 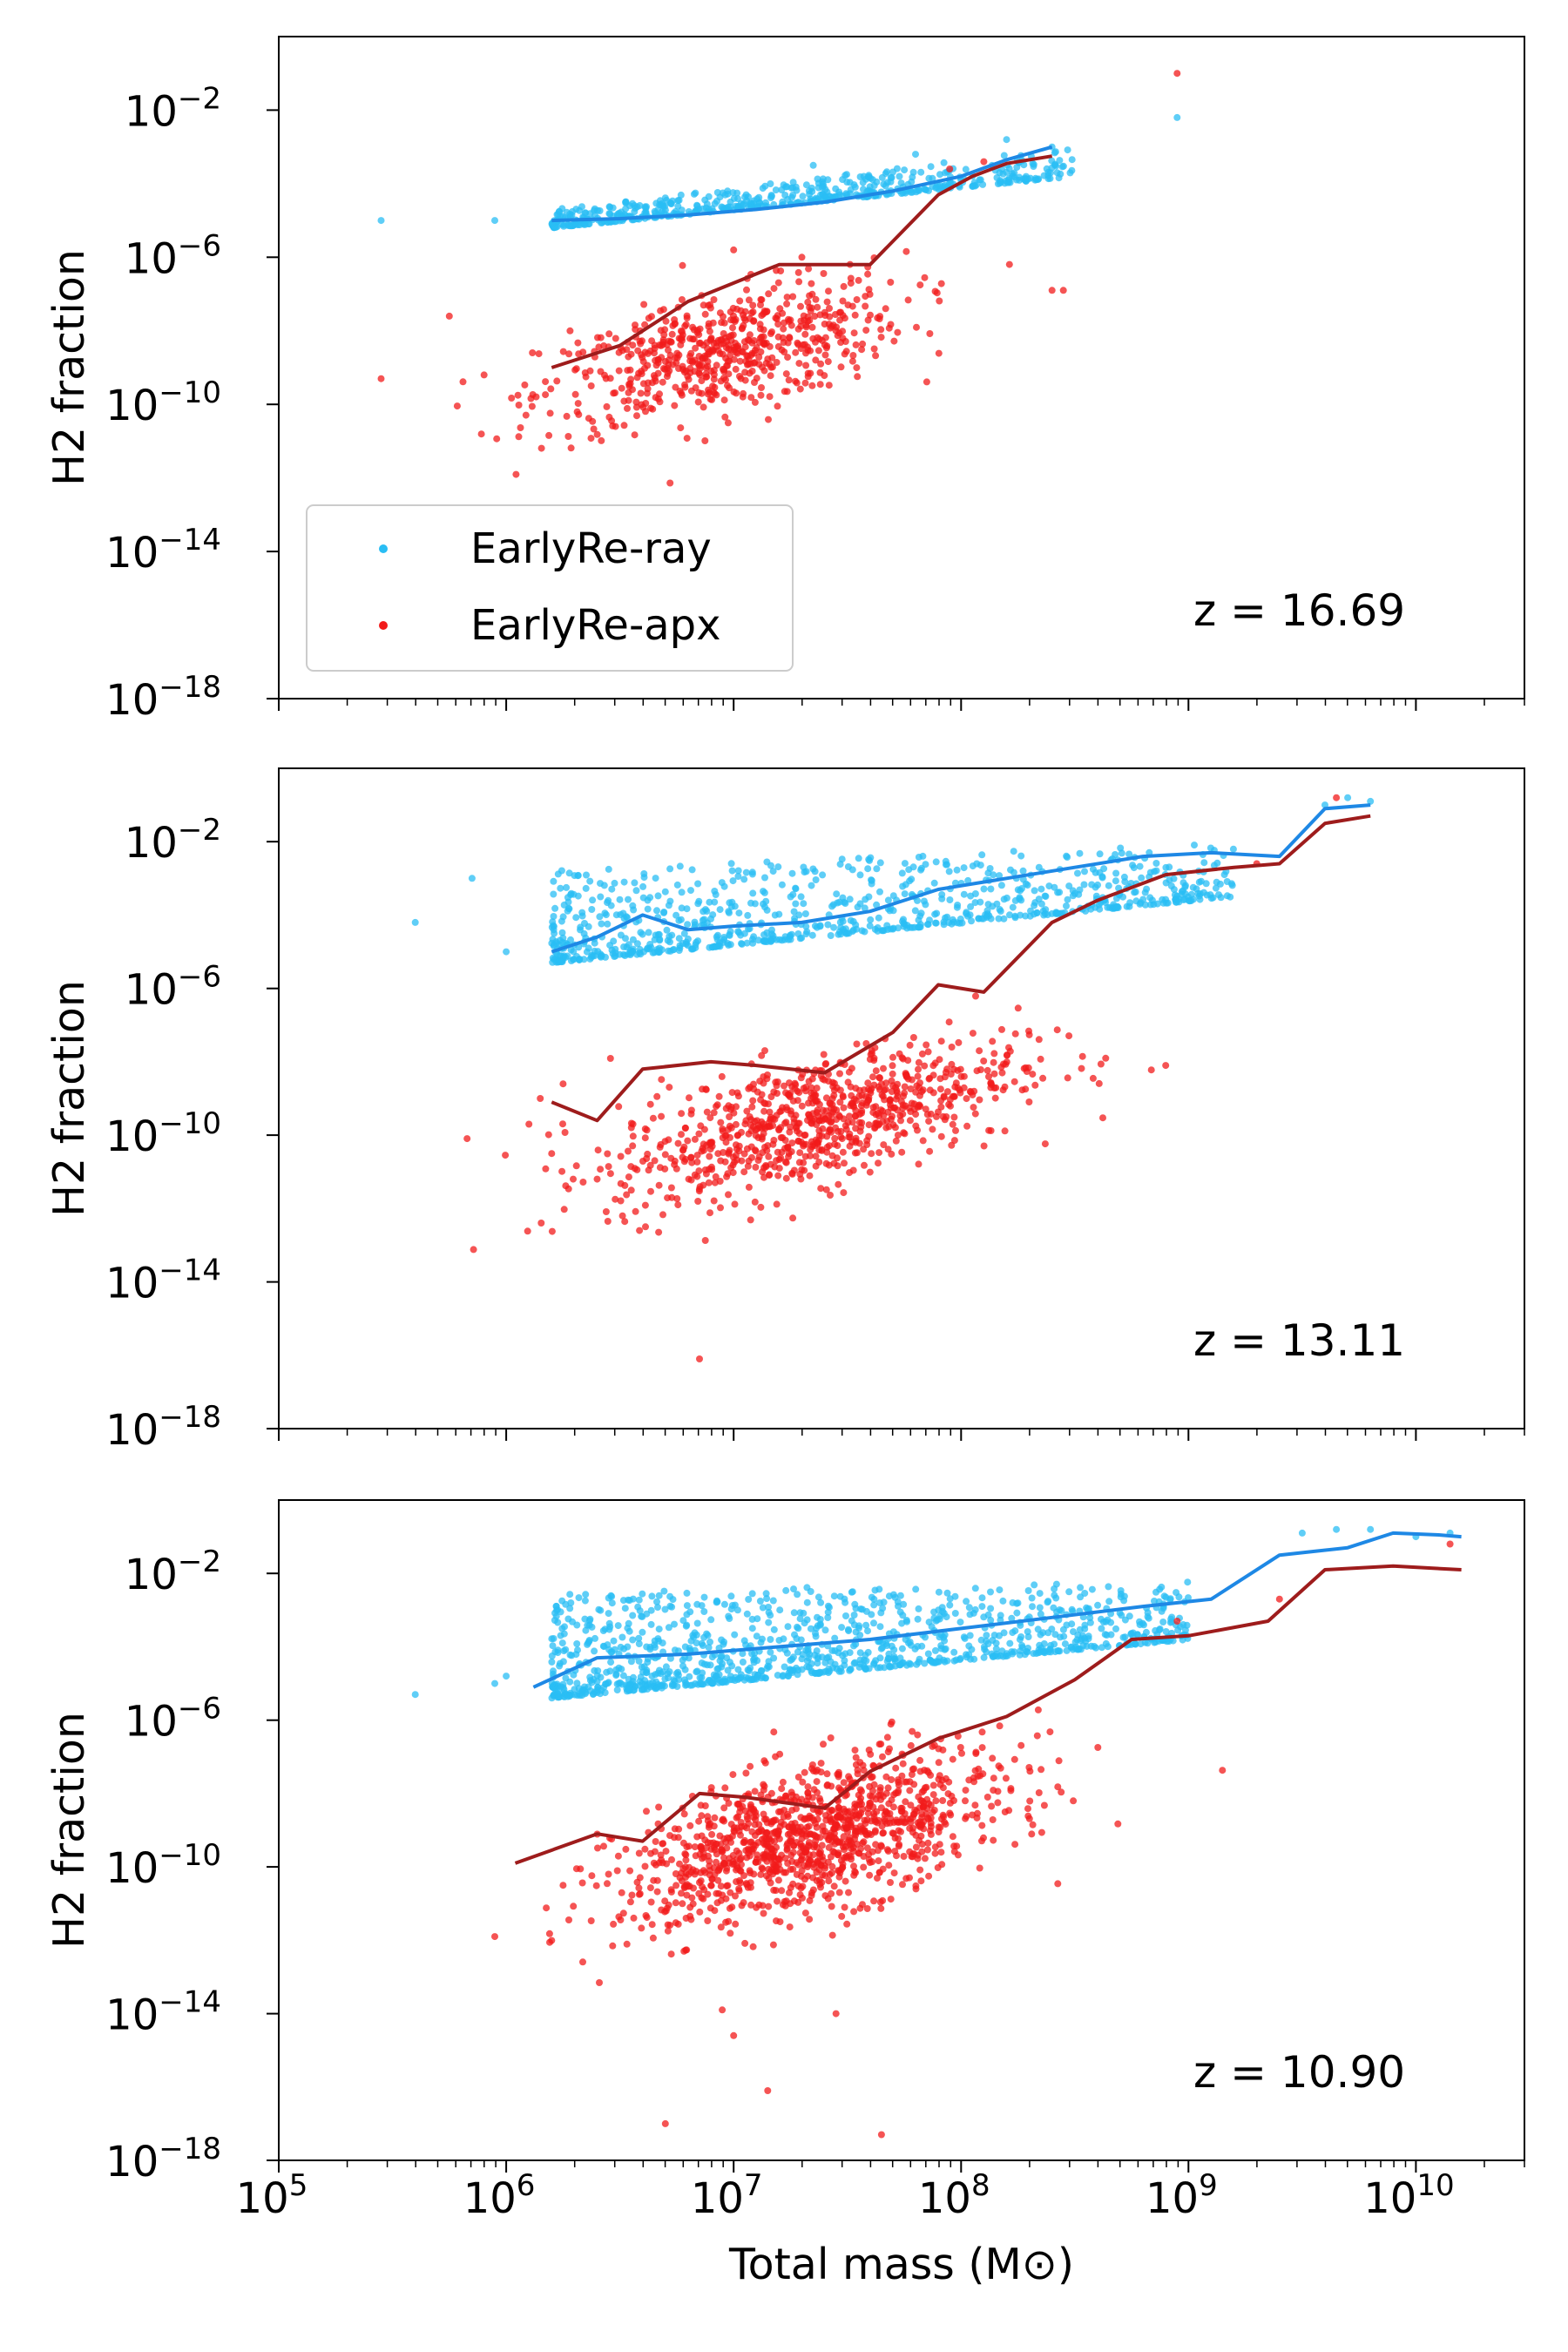 What do you see at coordinates (984, 162) in the screenshot?
I see `apx-point-outlier` at bounding box center [984, 162].